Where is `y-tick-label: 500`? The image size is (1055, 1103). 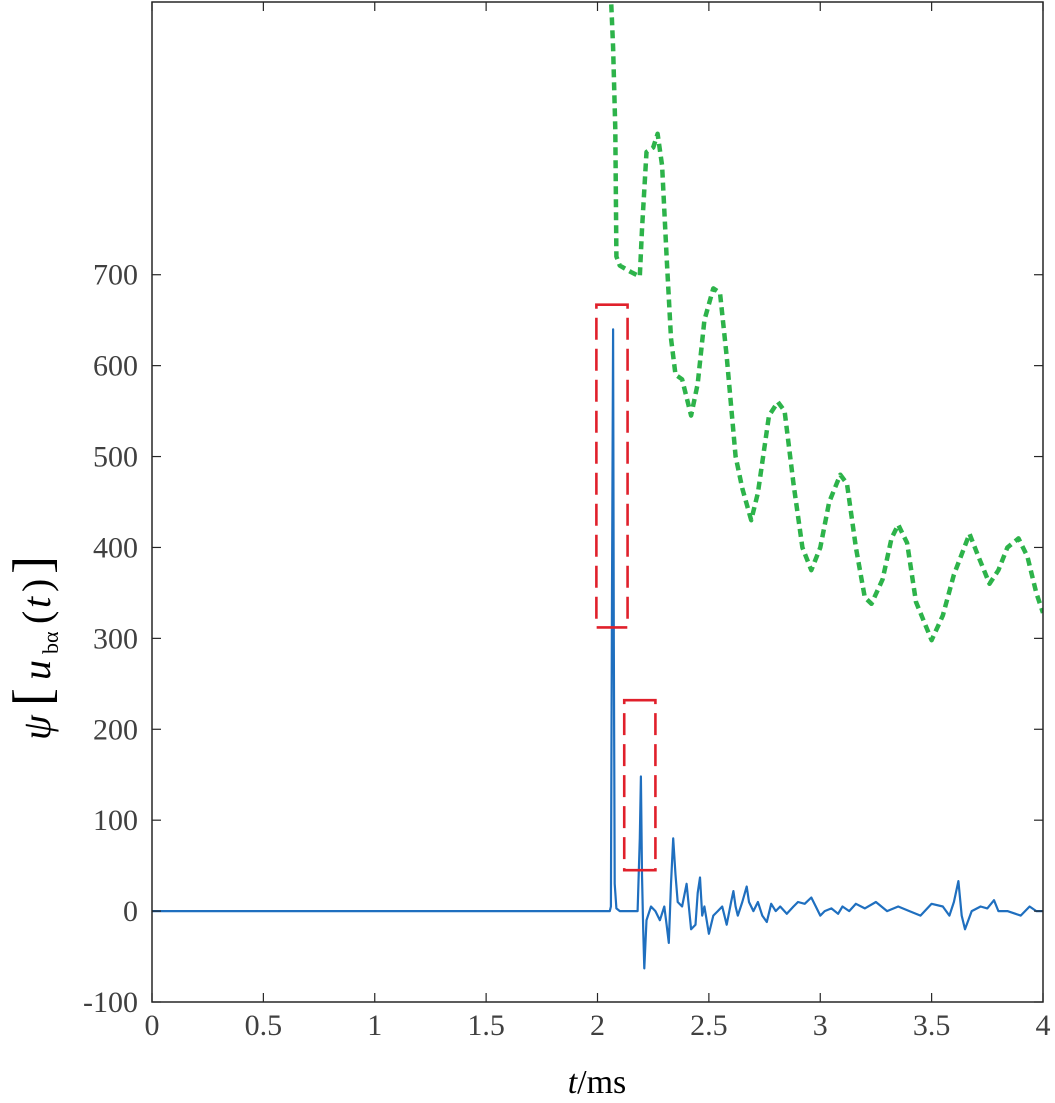 y-tick-label: 500 is located at coordinates (115, 457).